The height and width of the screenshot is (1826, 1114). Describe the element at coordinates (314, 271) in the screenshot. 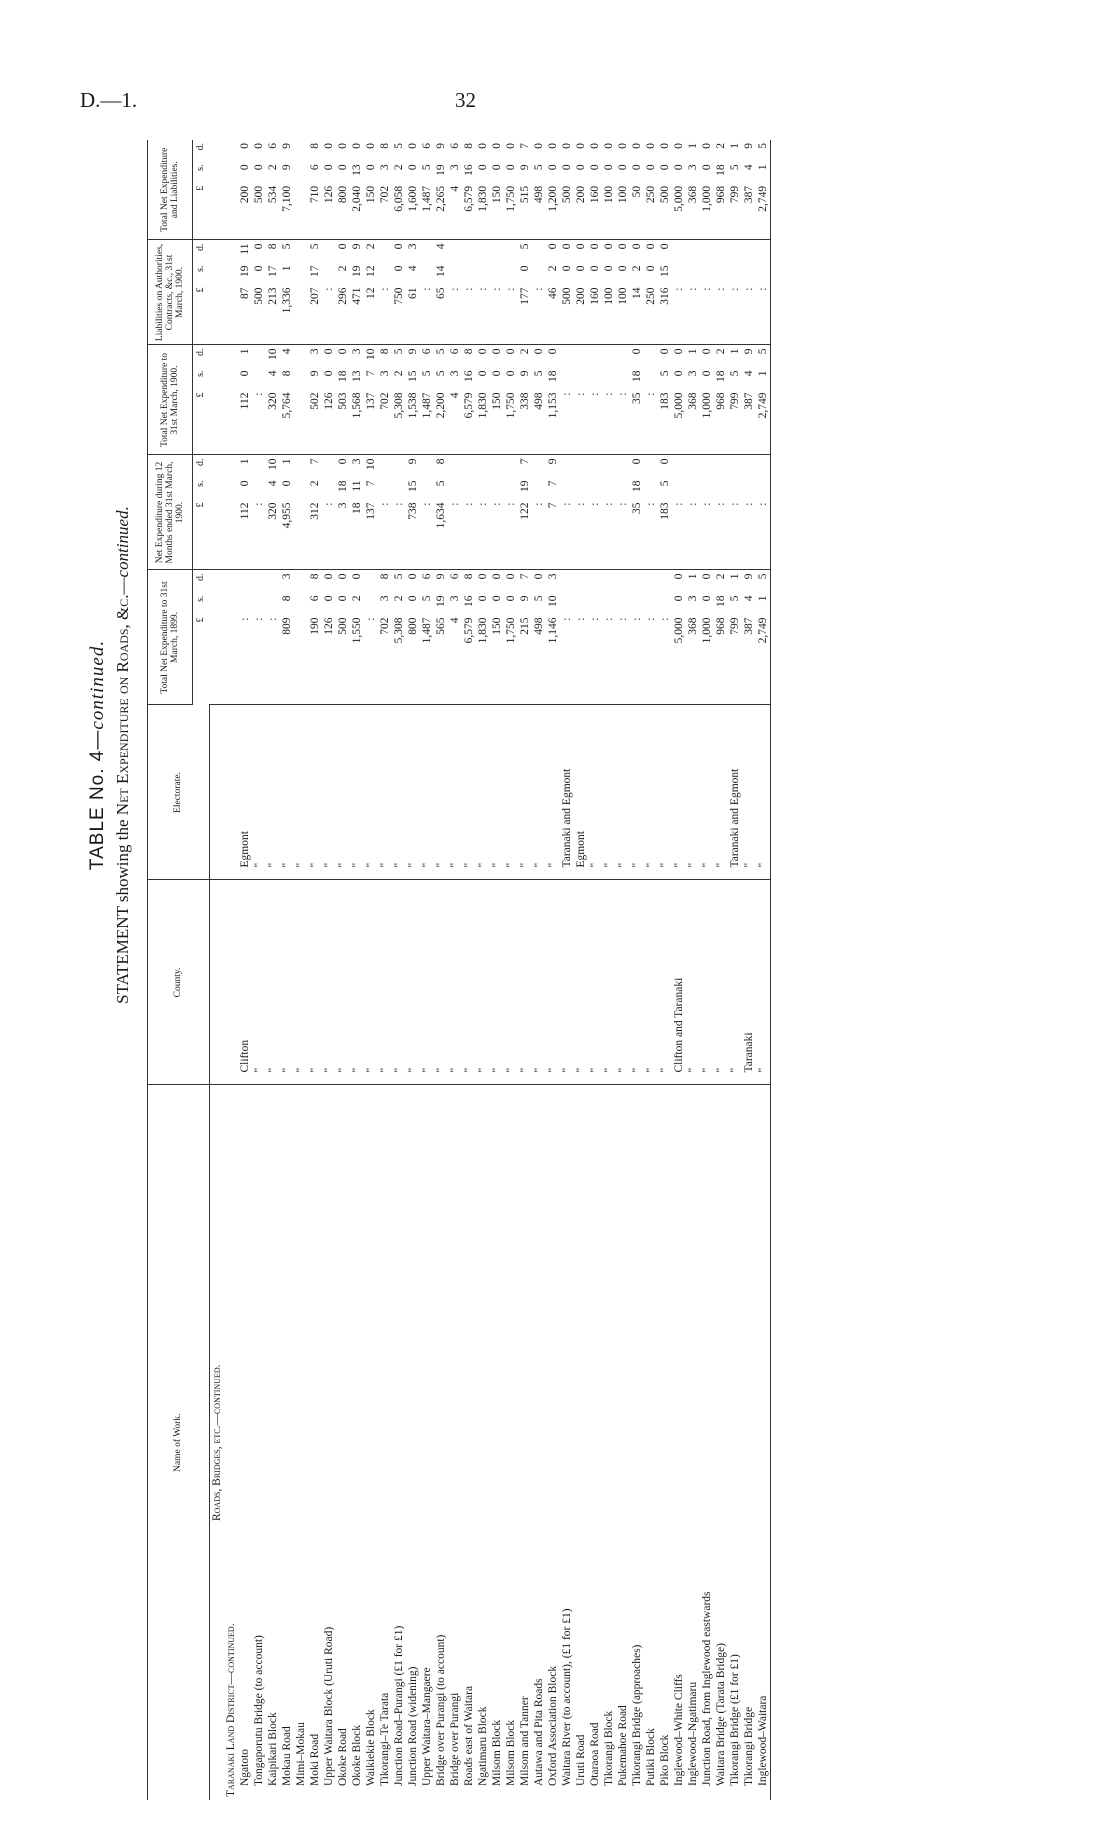

I see `shillings: 17` at that location.